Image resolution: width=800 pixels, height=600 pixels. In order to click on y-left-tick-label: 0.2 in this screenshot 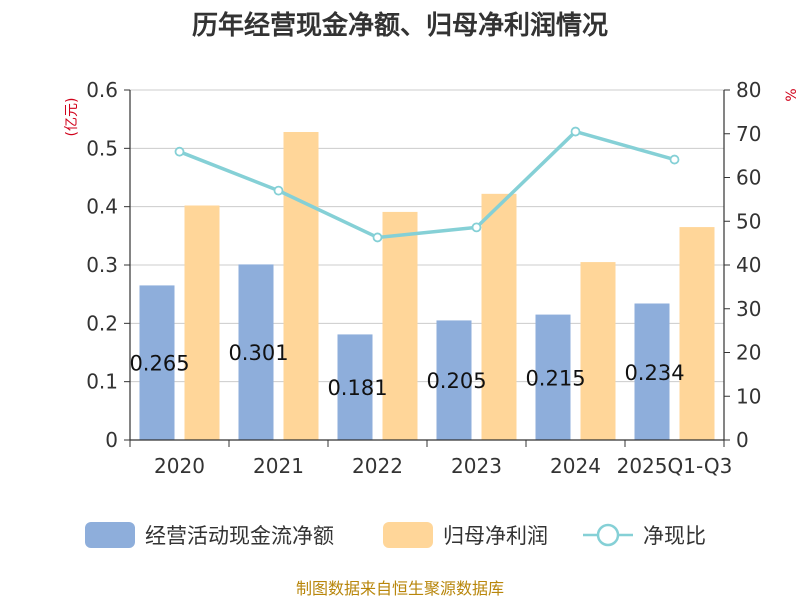, I will do `click(102, 323)`.